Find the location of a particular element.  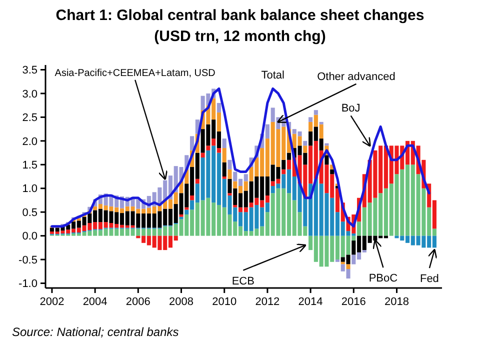

annotation: BoJ is located at coordinates (350, 108).